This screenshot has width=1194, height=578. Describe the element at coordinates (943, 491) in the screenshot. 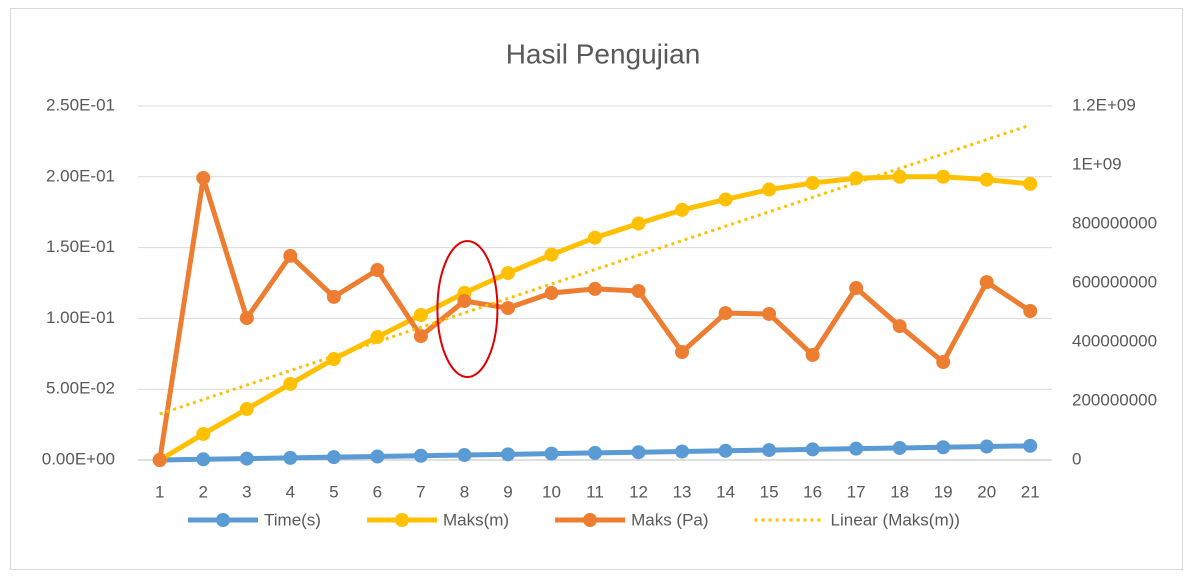

I see `x-tick-label: 19` at that location.